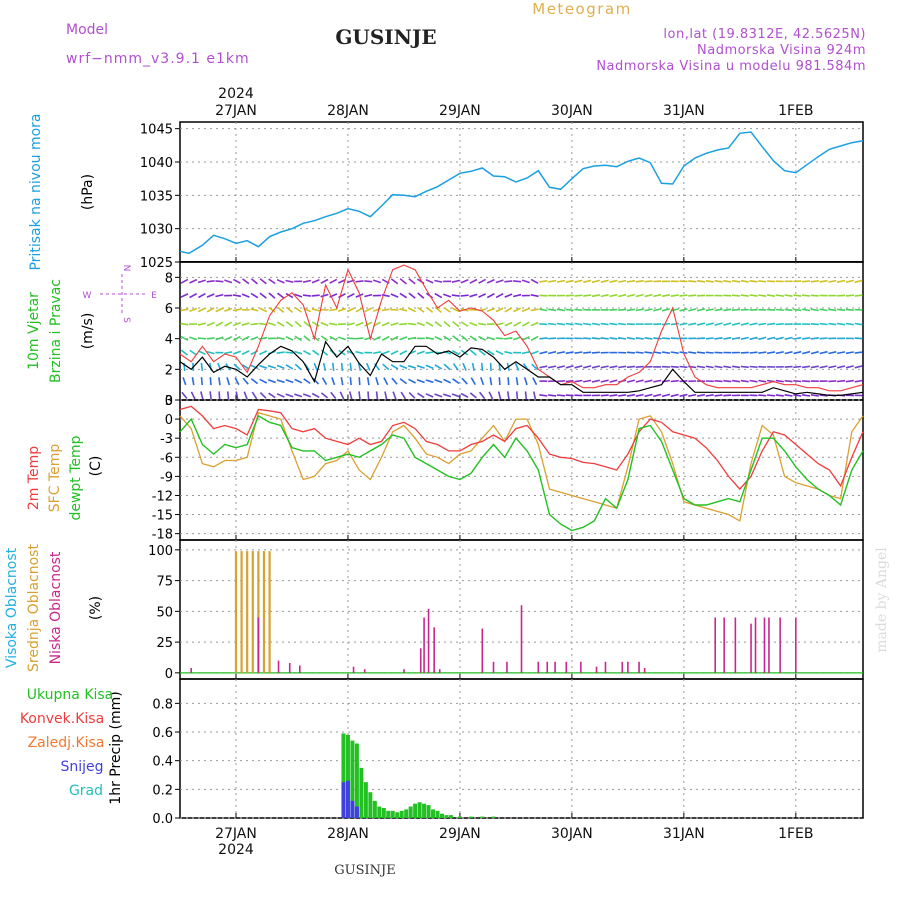 This screenshot has width=900, height=900. What do you see at coordinates (521, 448) in the screenshot?
I see `temp-2m-line` at bounding box center [521, 448].